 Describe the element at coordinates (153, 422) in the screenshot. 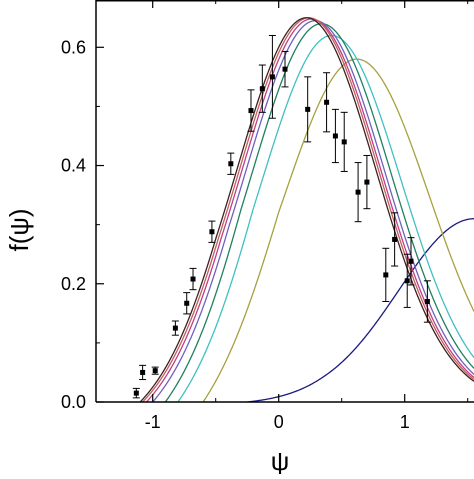

I see `x-tick-label: -1` at that location.